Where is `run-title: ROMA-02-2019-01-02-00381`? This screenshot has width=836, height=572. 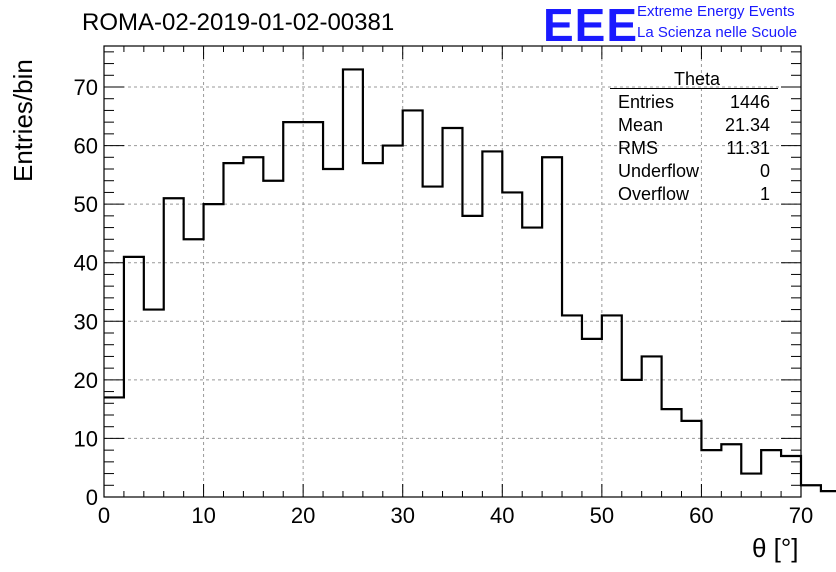 run-title: ROMA-02-2019-01-02-00381 is located at coordinates (238, 22).